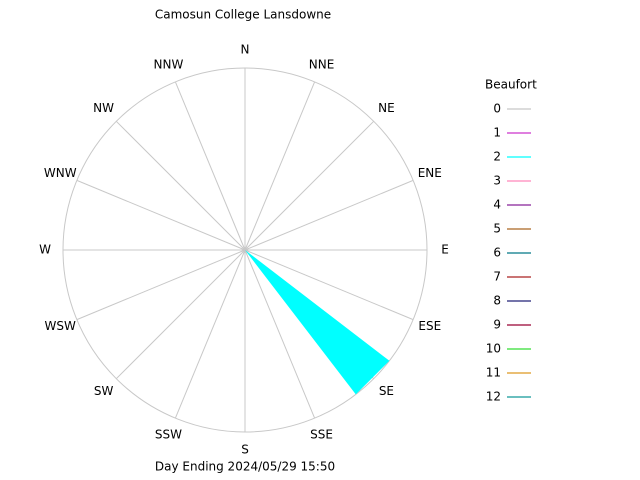  Describe the element at coordinates (60, 326) in the screenshot. I see `direction-label: WSW` at that location.